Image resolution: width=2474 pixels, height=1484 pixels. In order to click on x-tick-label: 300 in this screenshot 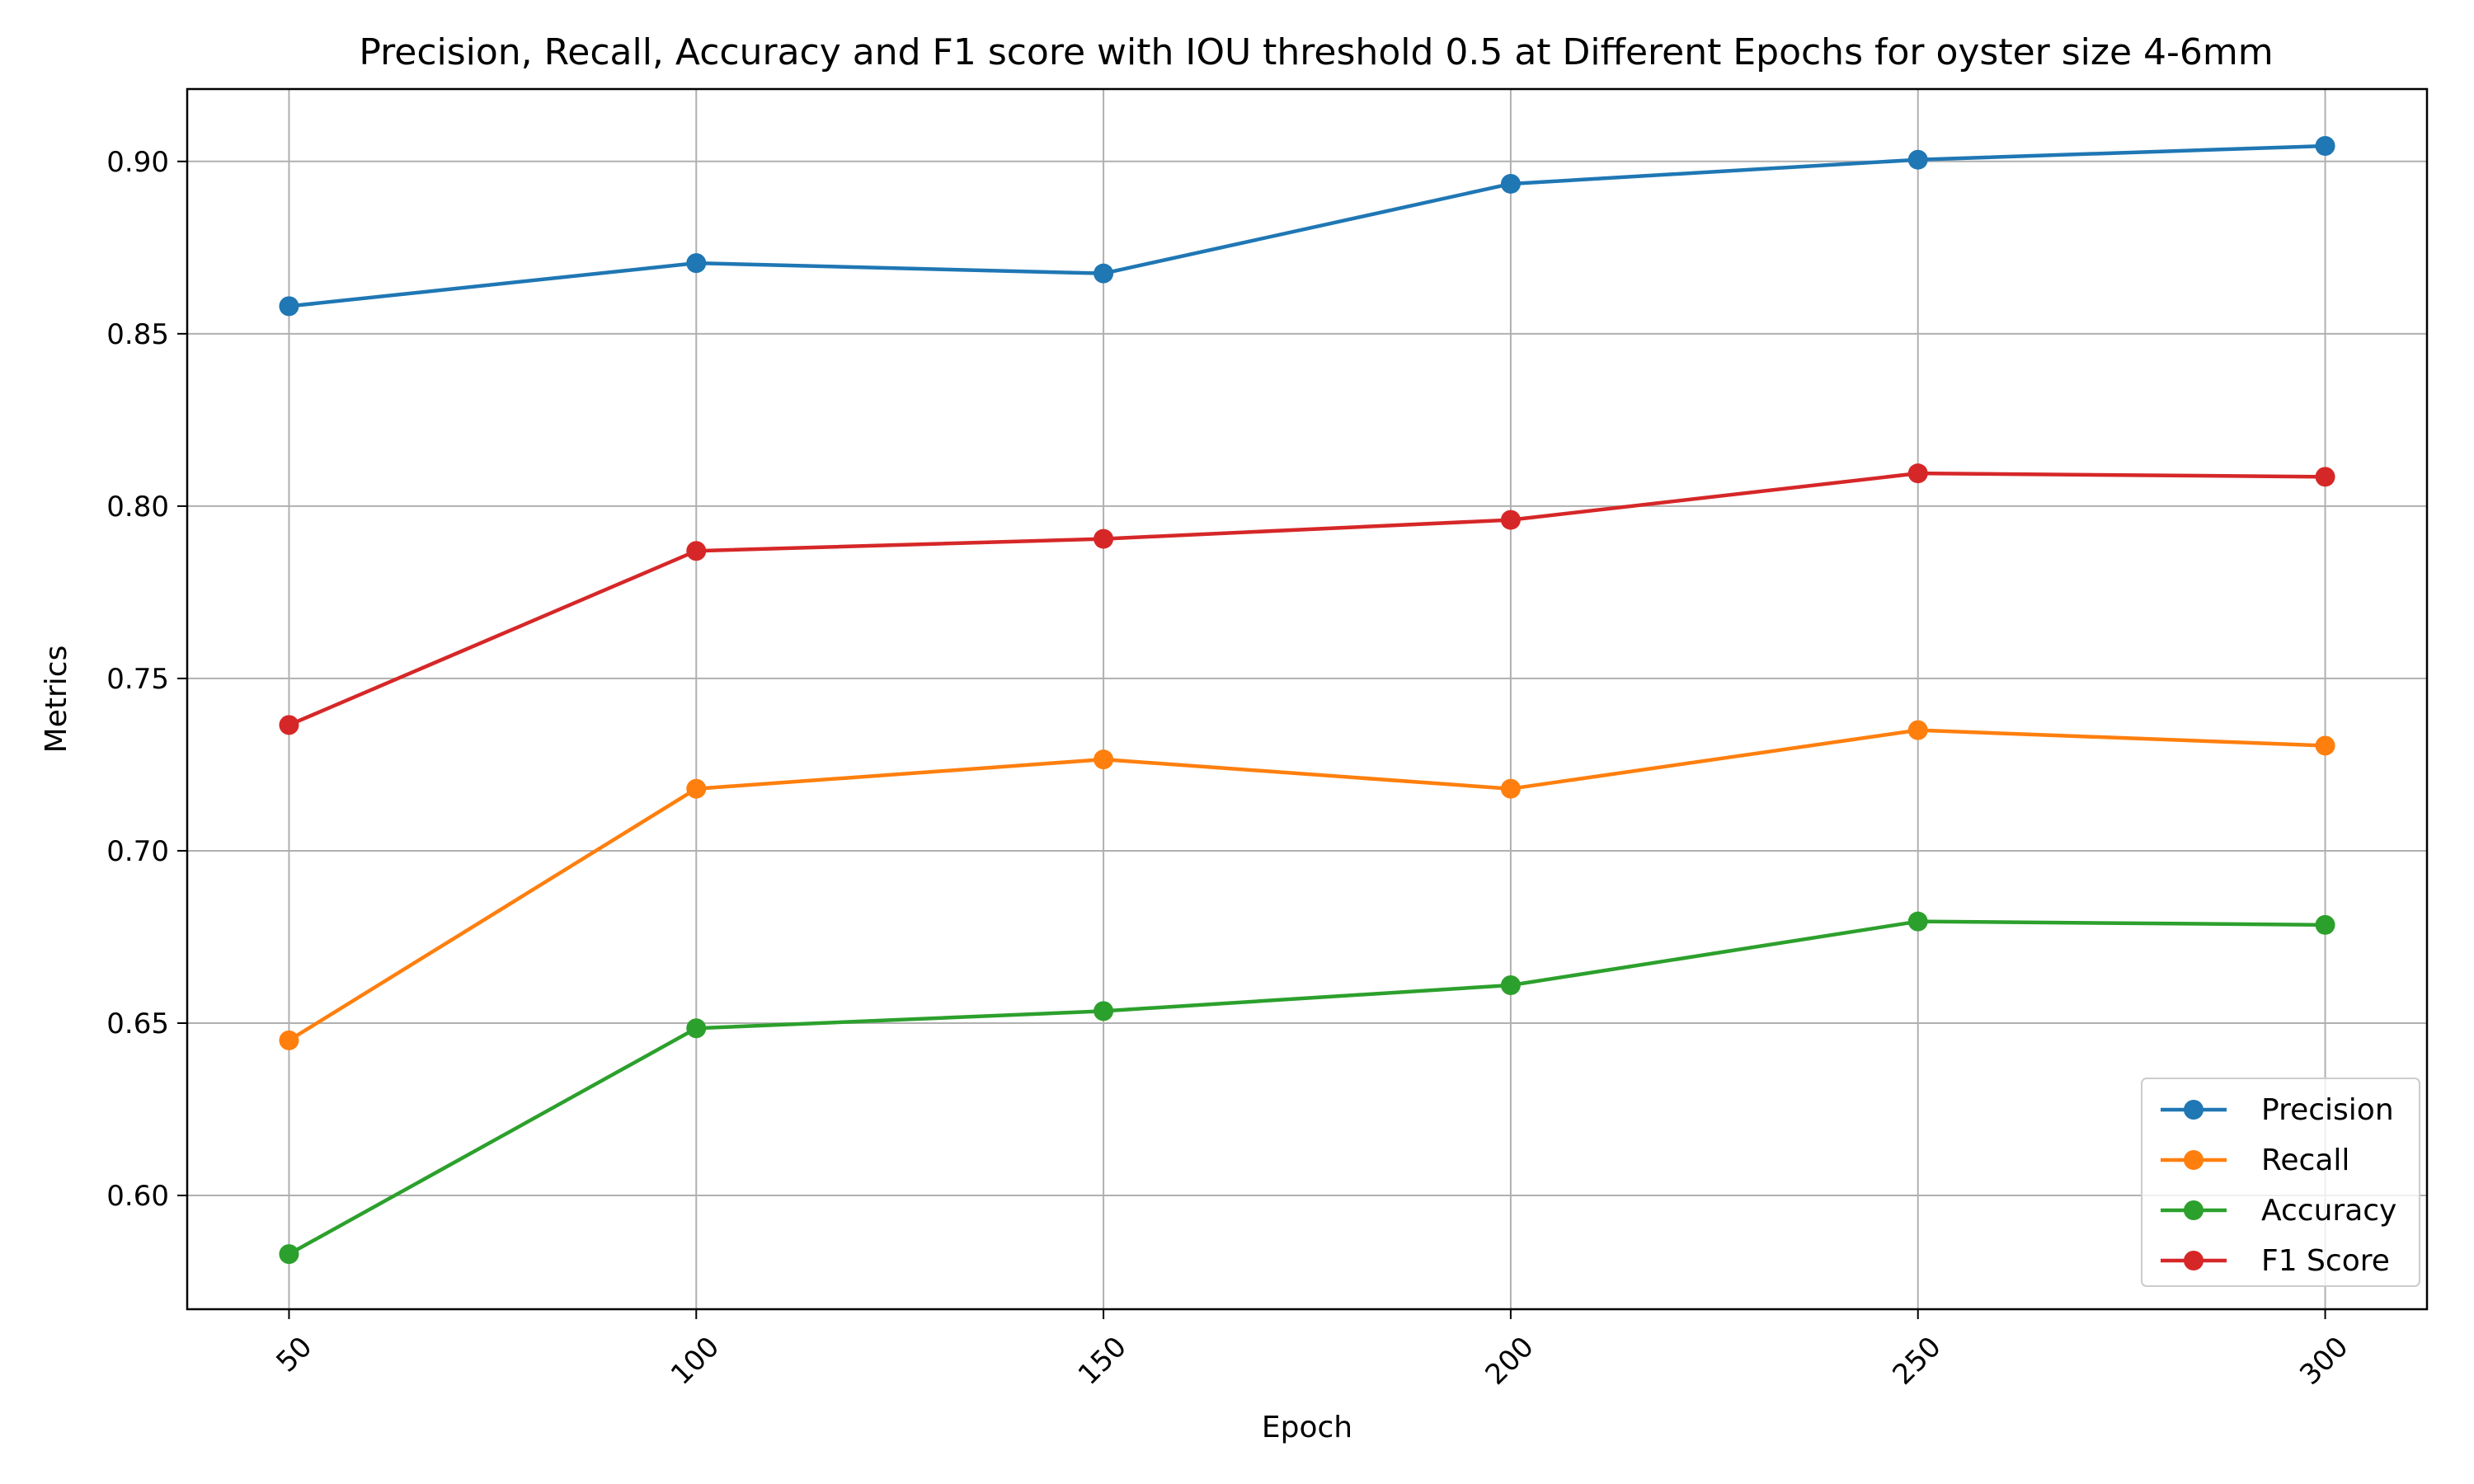, I will do `click(2323, 1361)`.